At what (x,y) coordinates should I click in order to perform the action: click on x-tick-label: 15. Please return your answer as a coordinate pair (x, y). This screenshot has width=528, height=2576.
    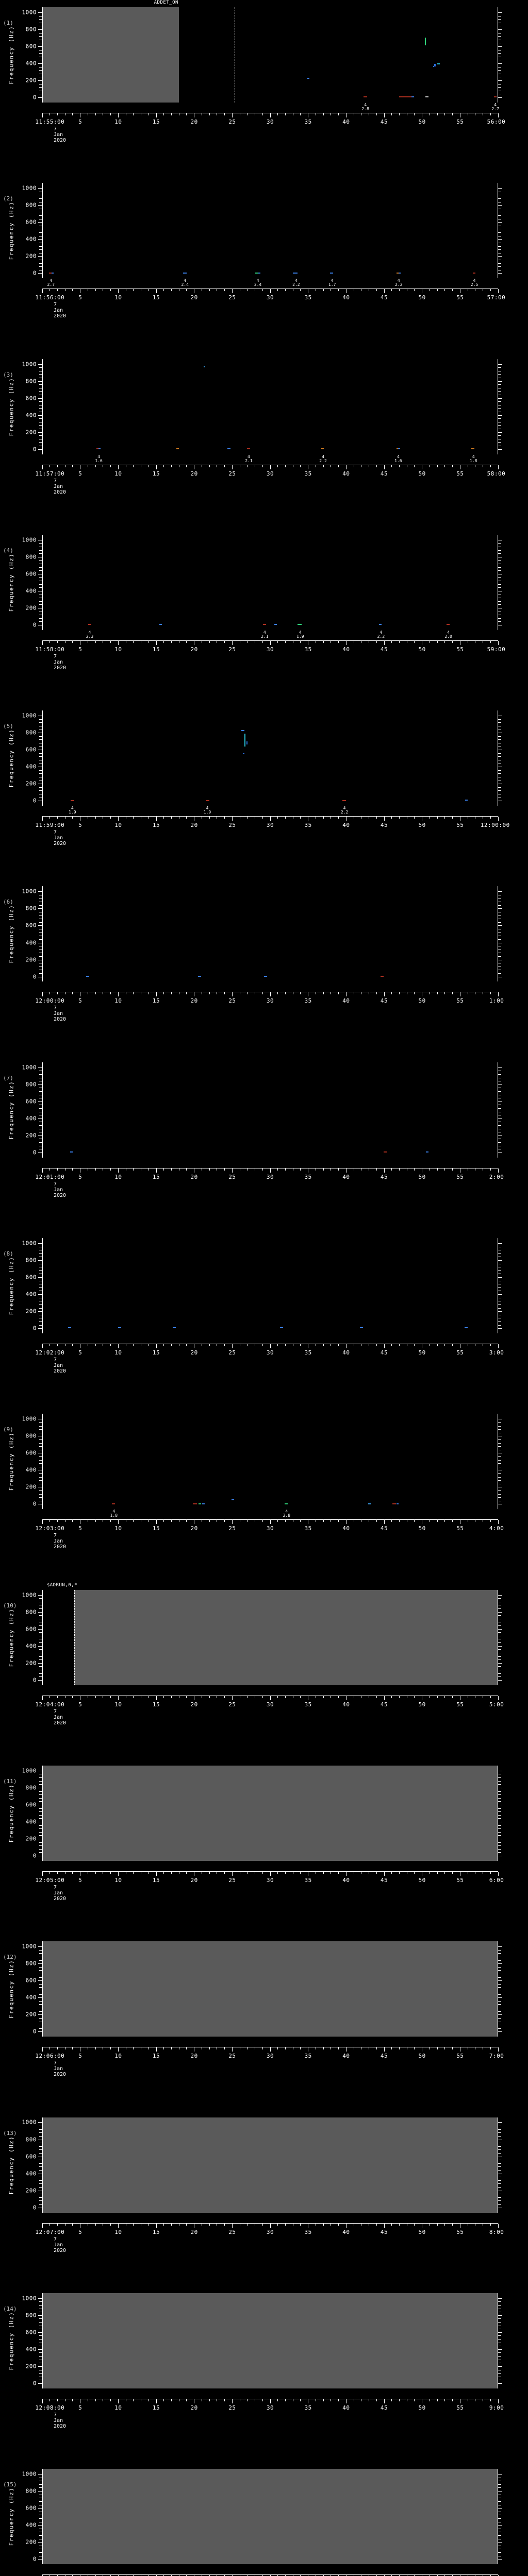
    Looking at the image, I should click on (156, 297).